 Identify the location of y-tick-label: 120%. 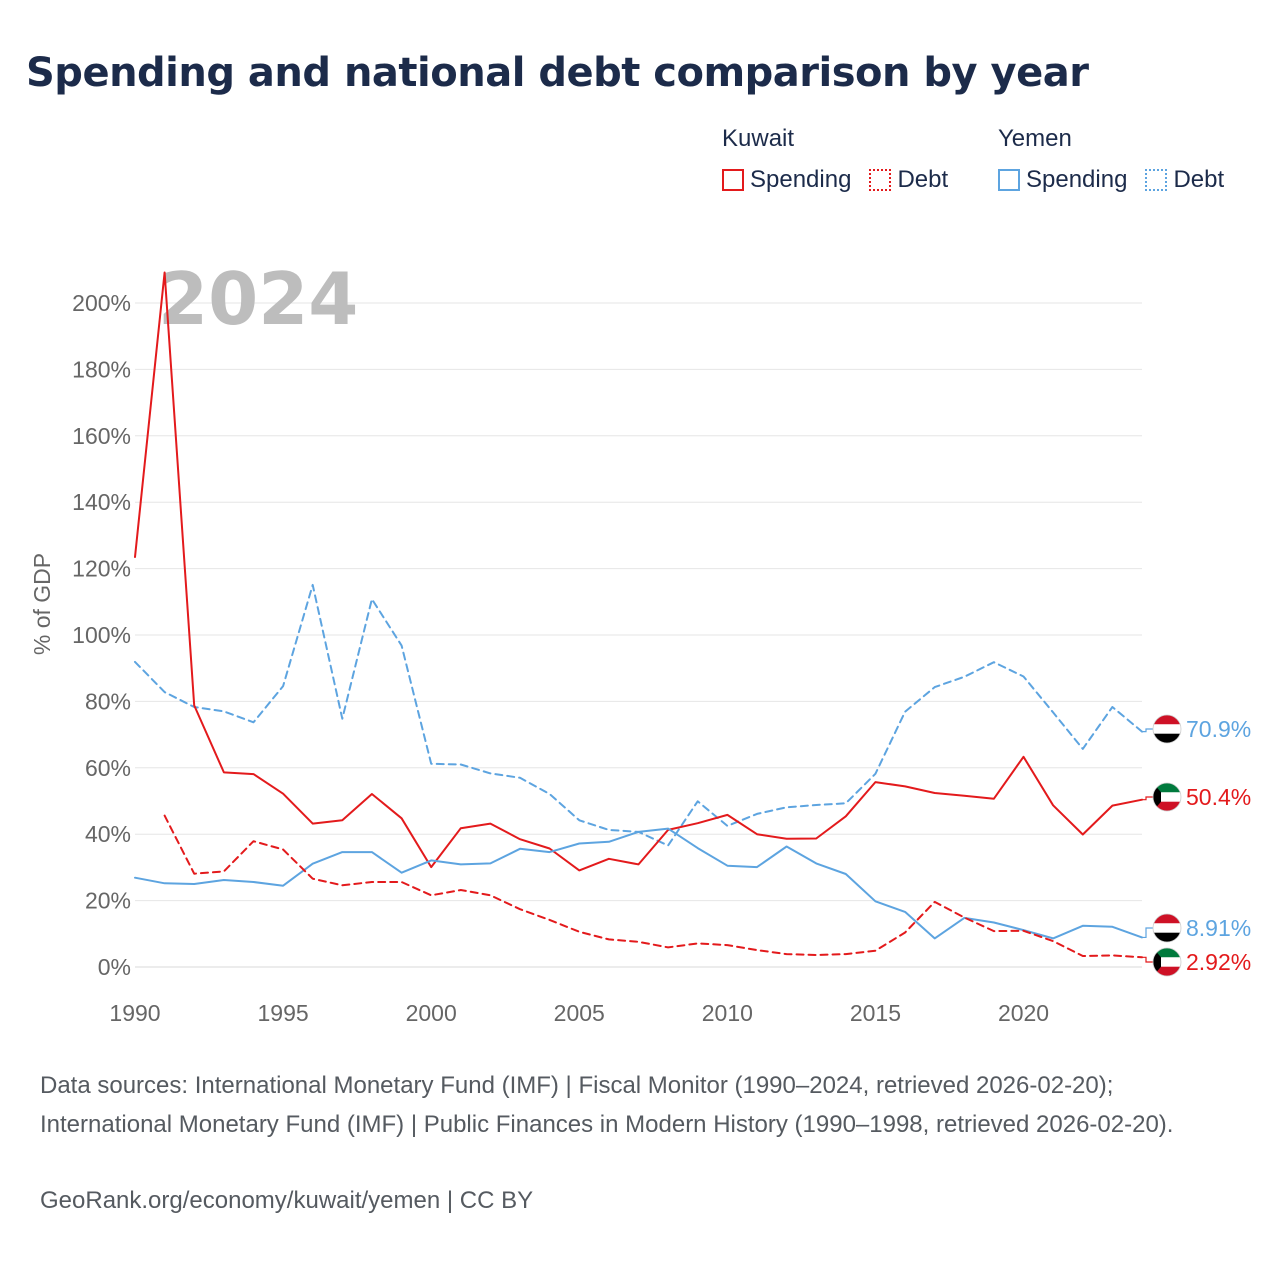
(101, 569).